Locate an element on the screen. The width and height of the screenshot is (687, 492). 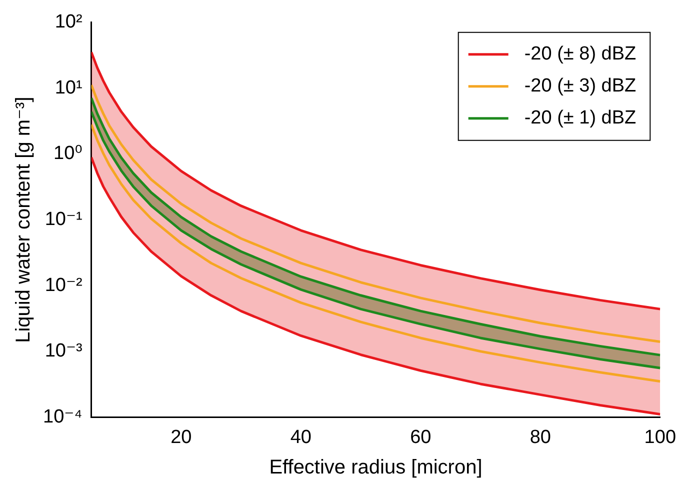
y-axis-title: Liquid water content [g m⁻³] is located at coordinates (23, 219).